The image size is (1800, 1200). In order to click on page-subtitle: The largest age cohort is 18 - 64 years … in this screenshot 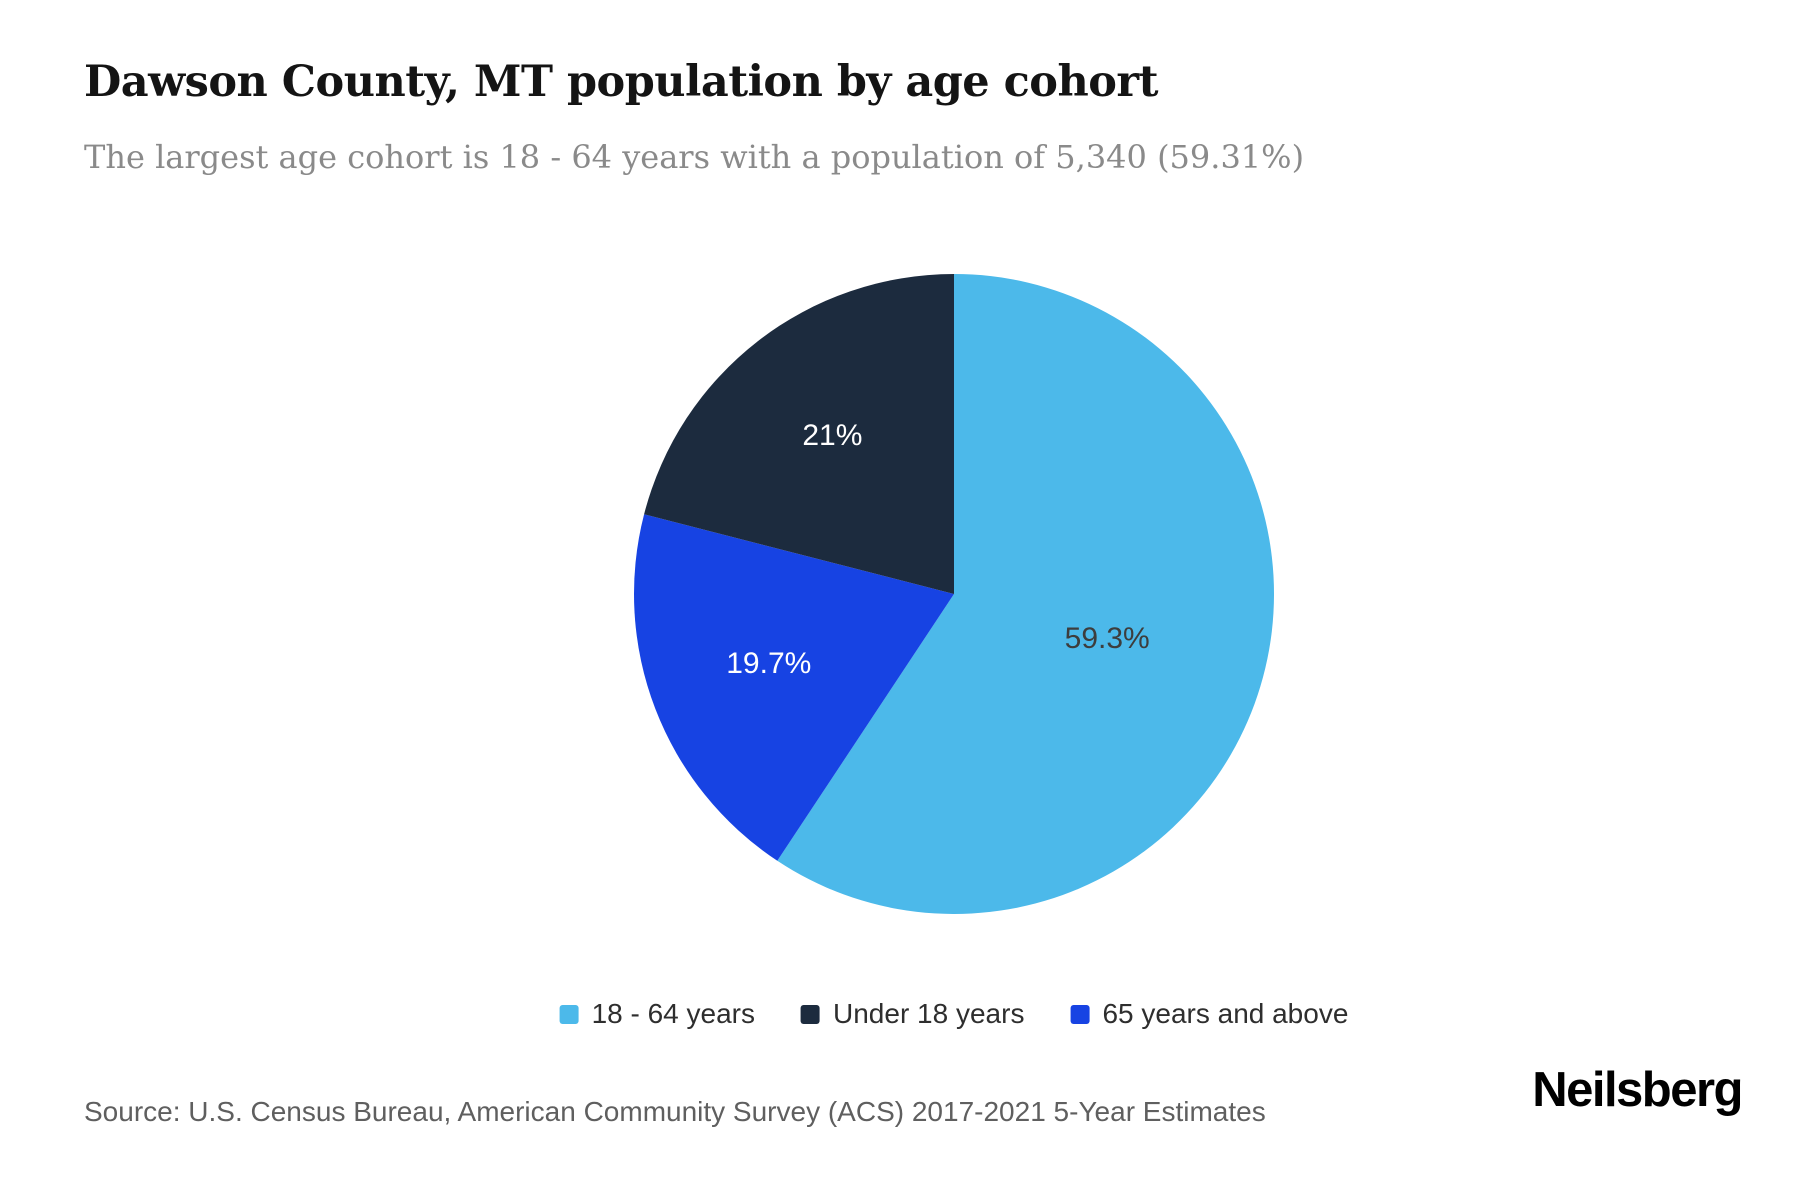, I will do `click(694, 157)`.